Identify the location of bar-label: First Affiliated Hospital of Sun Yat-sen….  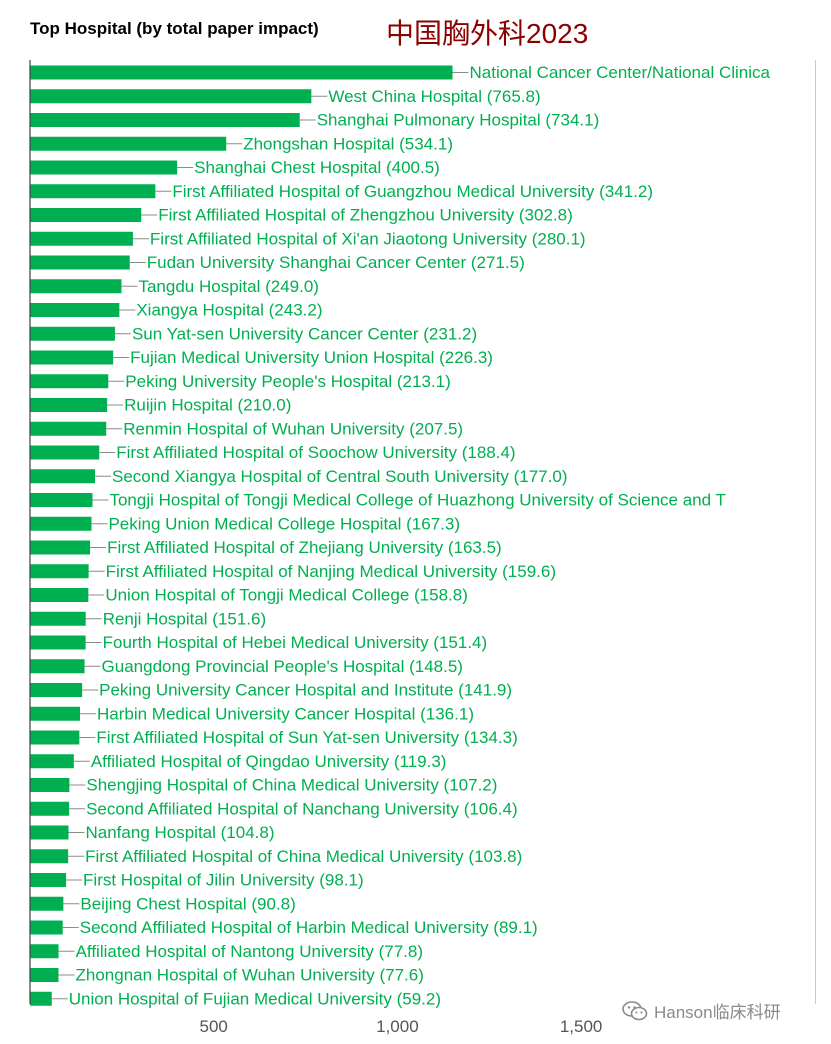
(306, 737).